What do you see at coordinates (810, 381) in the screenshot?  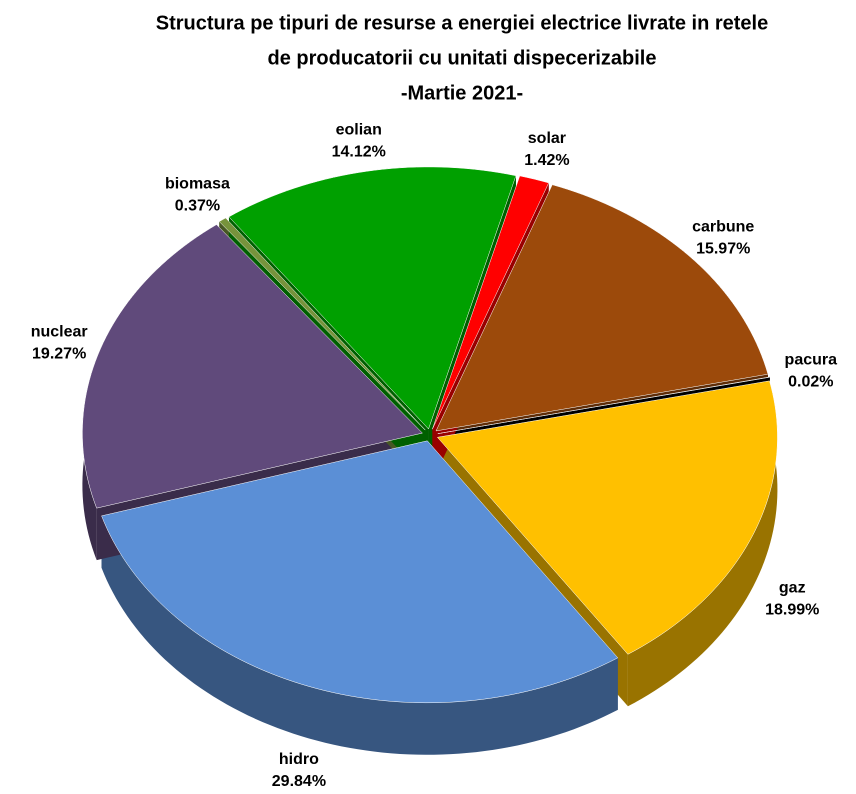 I see `slice-value: 0.02%` at bounding box center [810, 381].